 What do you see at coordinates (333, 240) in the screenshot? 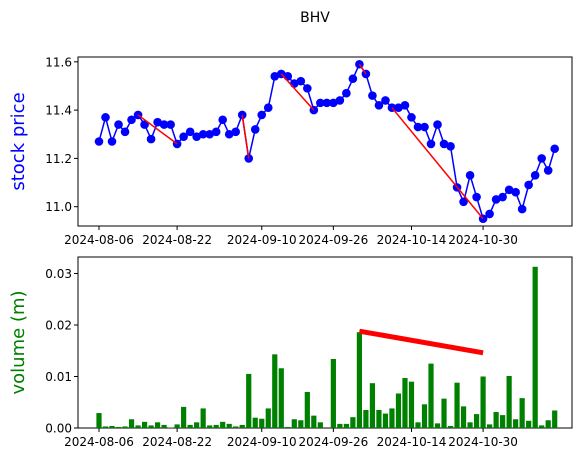
I see `price-xtick-label: 2024-09-26` at bounding box center [333, 240].